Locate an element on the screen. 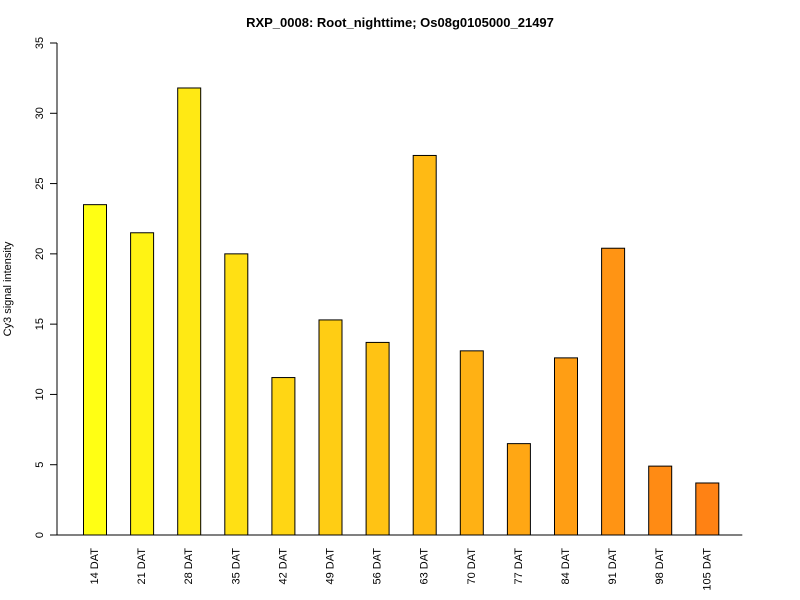 The width and height of the screenshot is (800, 600). x-tick-label: 21 DAT is located at coordinates (142, 566).